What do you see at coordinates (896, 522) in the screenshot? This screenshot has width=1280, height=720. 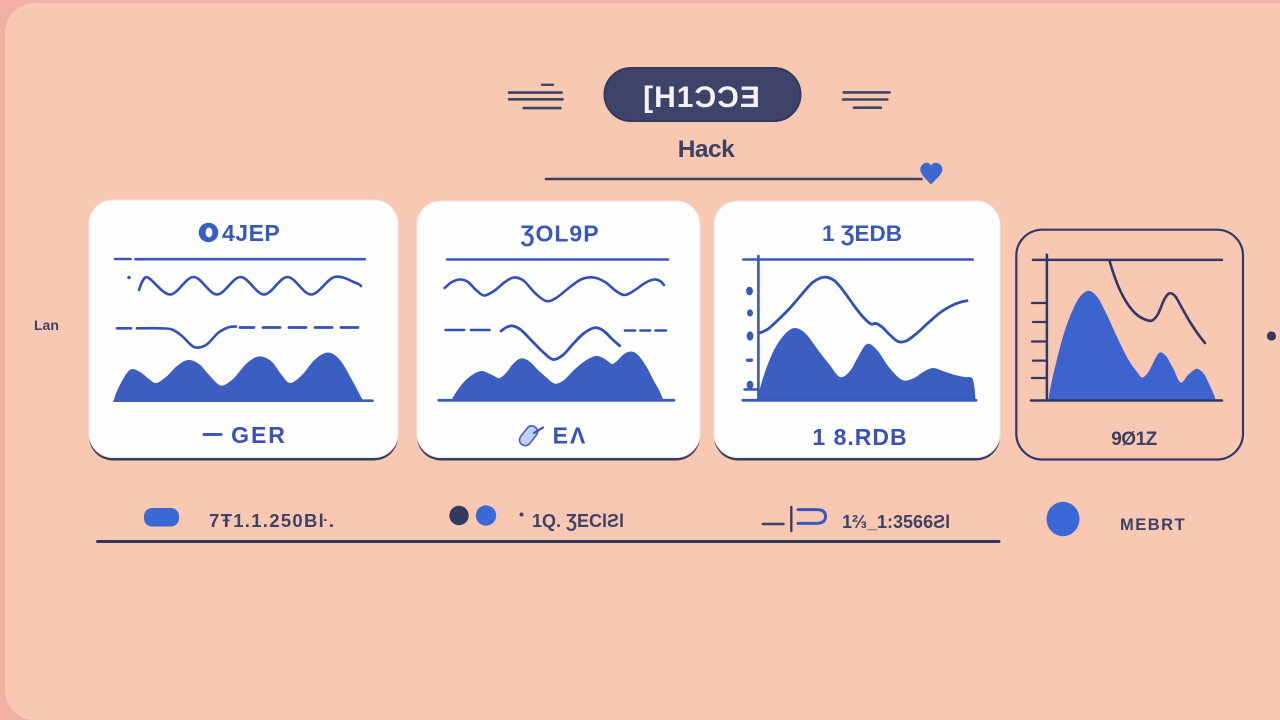 I see `svg-text: 1⅔_1:3566Ƨl` at bounding box center [896, 522].